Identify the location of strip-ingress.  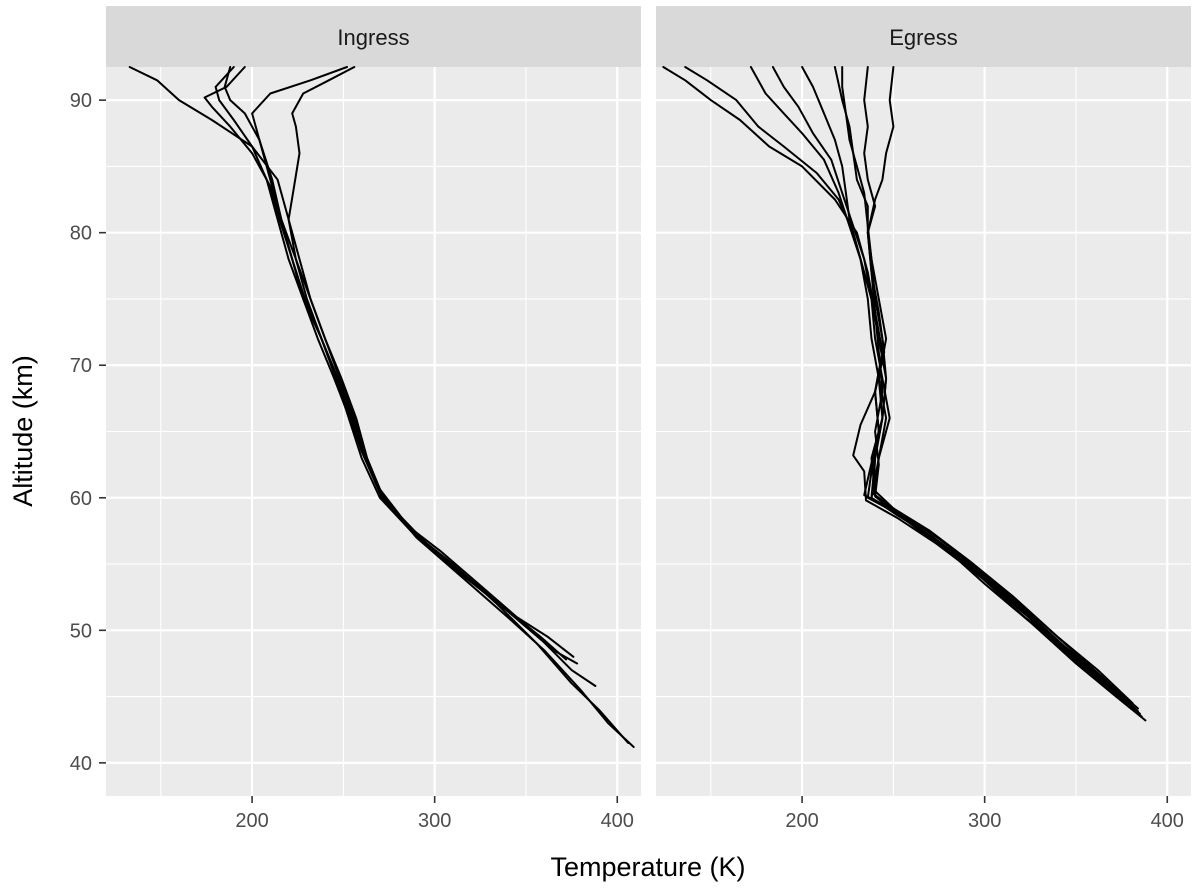
(373, 36).